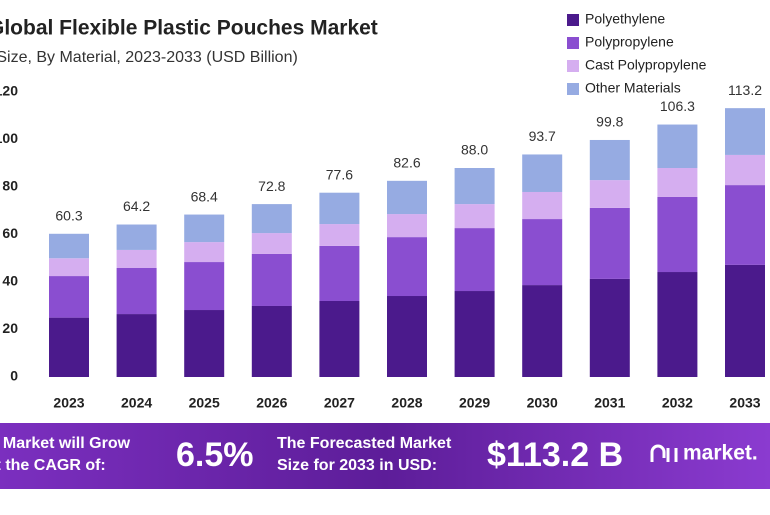 Image resolution: width=770 pixels, height=515 pixels. Describe the element at coordinates (339, 403) in the screenshot. I see `x-tick-label: 2027` at that location.